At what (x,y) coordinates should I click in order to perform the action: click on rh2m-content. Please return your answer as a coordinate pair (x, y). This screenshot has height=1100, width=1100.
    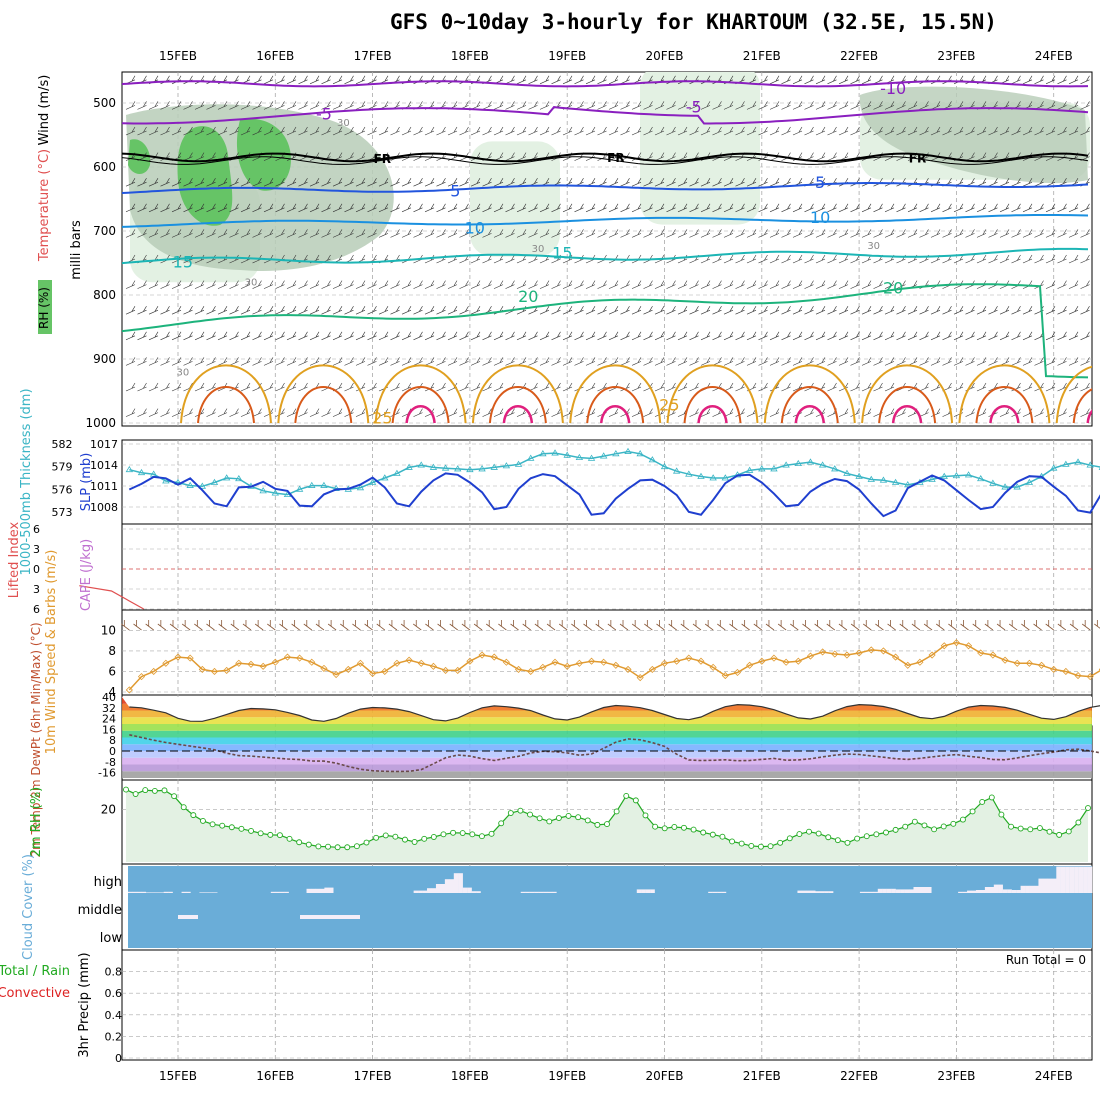
    Looking at the image, I should click on (607, 824).